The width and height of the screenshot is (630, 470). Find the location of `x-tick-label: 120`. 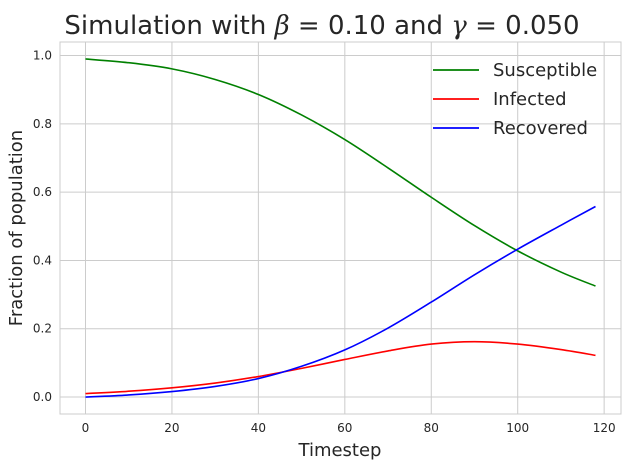

x-tick-label: 120 is located at coordinates (604, 428).